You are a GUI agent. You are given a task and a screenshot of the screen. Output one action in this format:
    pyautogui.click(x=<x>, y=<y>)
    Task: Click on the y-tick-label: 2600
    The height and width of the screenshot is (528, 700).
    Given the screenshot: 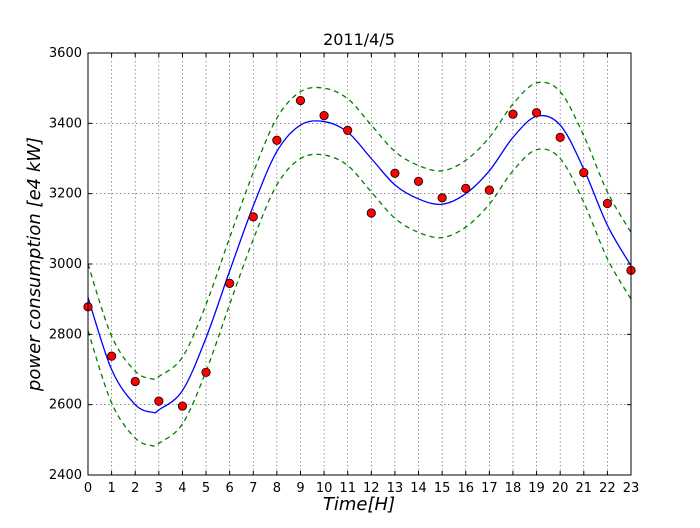 What is the action you would take?
    pyautogui.click(x=65, y=405)
    